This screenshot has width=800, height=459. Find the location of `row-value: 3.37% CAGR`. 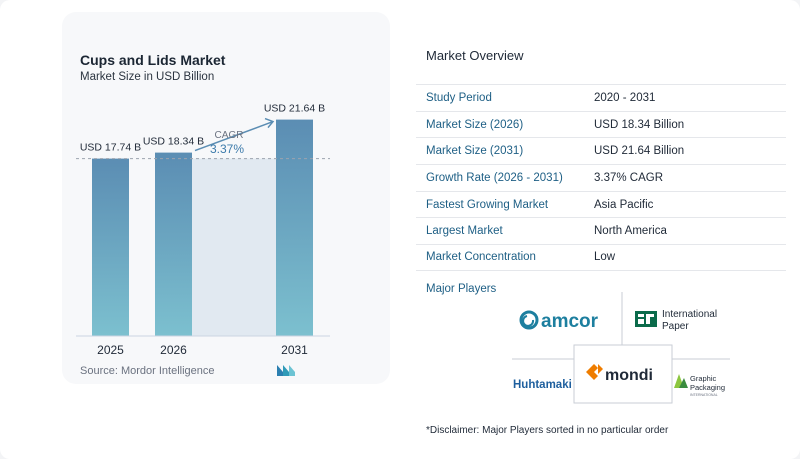

row-value: 3.37% CAGR is located at coordinates (629, 177).